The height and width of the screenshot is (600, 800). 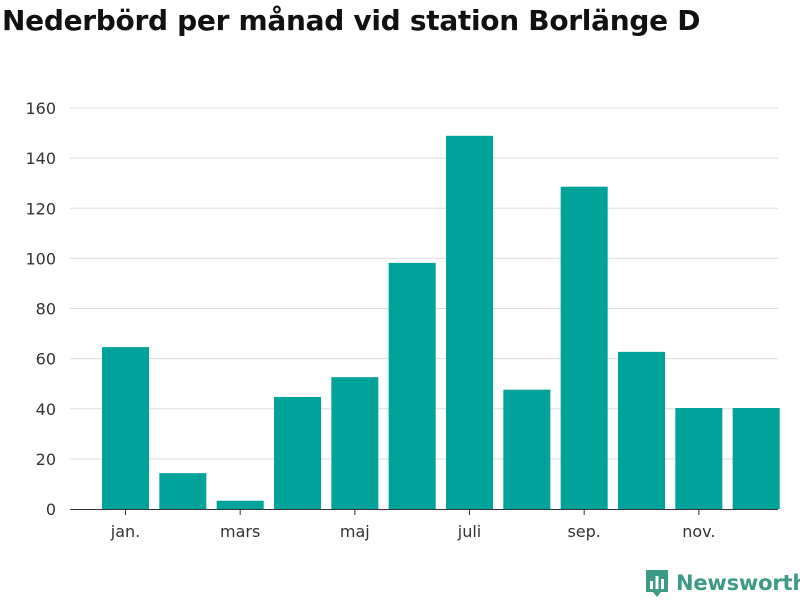 I want to click on brand-name: Newsworthy, so click(x=738, y=583).